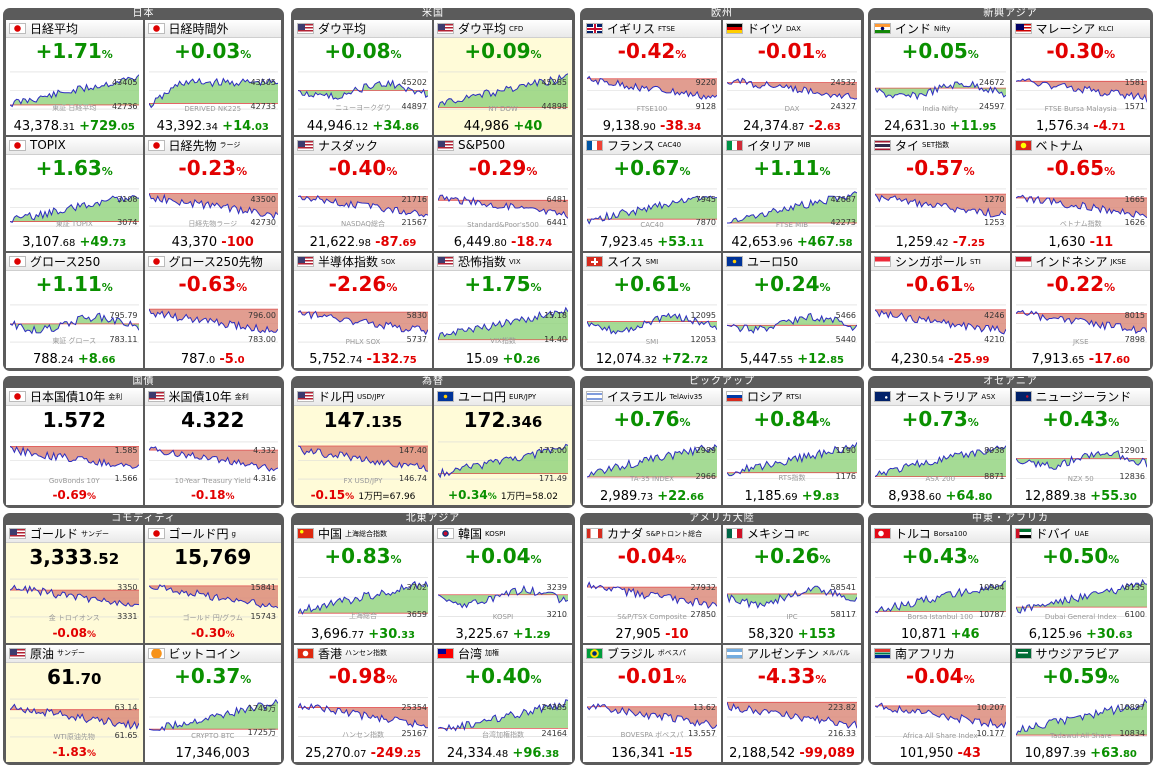 This screenshot has height=767, width=1165. Describe the element at coordinates (940, 194) in the screenshot. I see `market-tile: タイ SET指数 -0.57% 1270 1253 1,259.42 -7.25` at that location.